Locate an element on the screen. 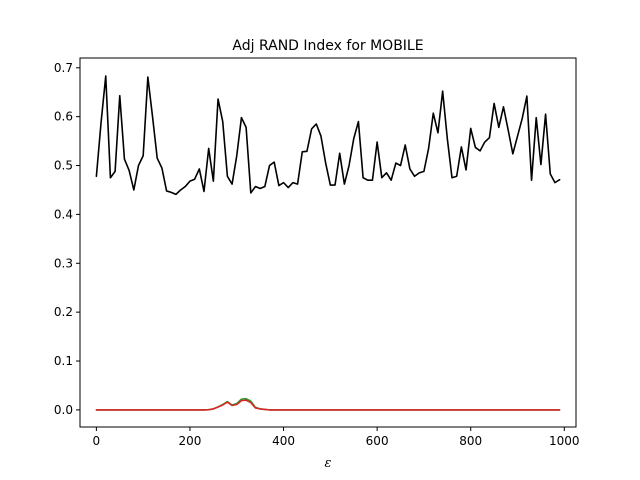  x-tick-label: 400 is located at coordinates (283, 441).